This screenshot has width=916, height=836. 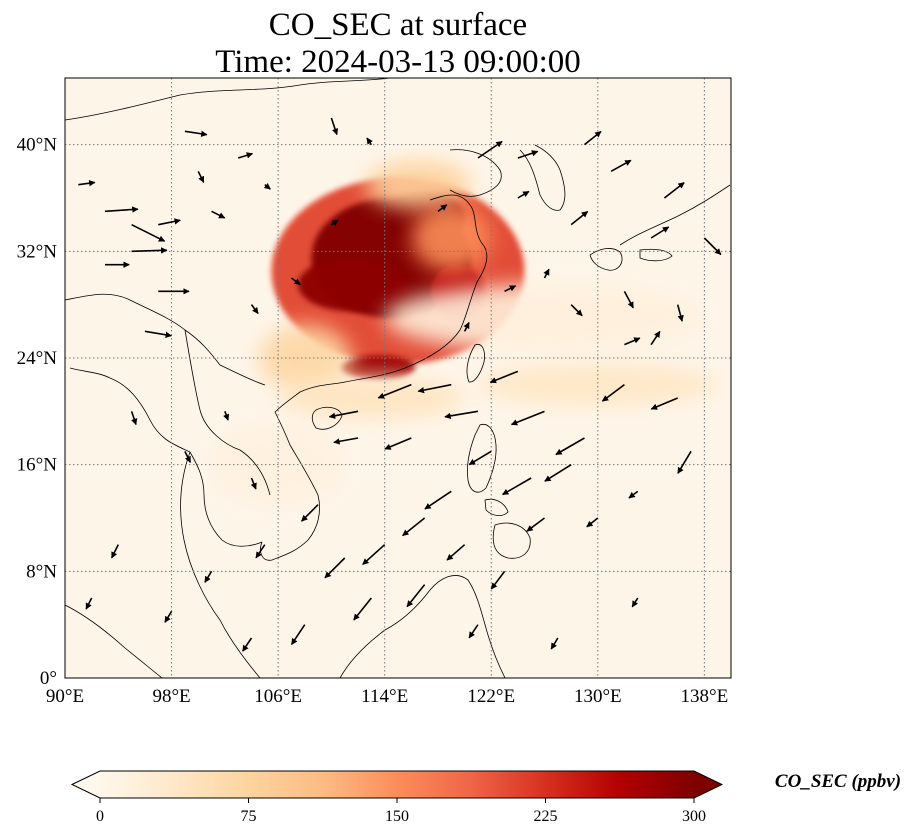 What do you see at coordinates (598, 696) in the screenshot?
I see `lon-tick-label: 130°E` at bounding box center [598, 696].